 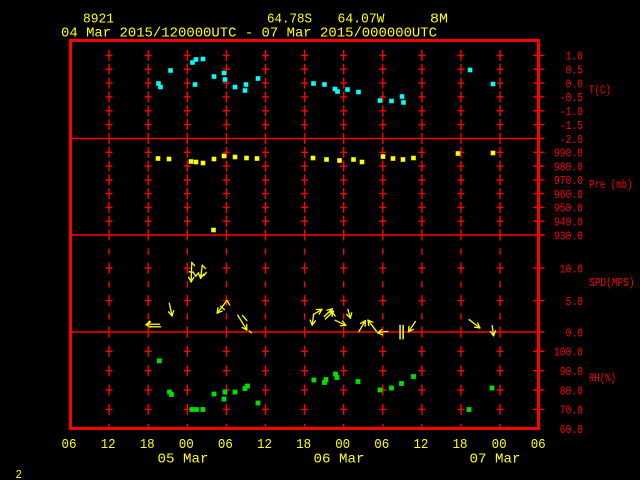 I want to click on svg-text: RH(%), so click(x=602, y=379).